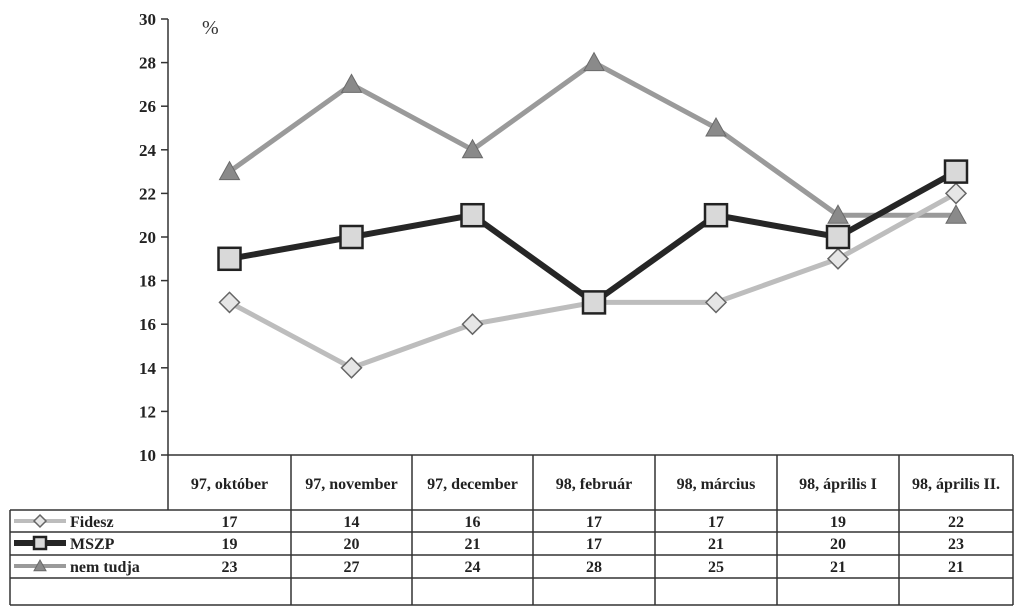 This screenshot has height=608, width=1016. I want to click on x-category-label: 98, április I, so click(838, 484).